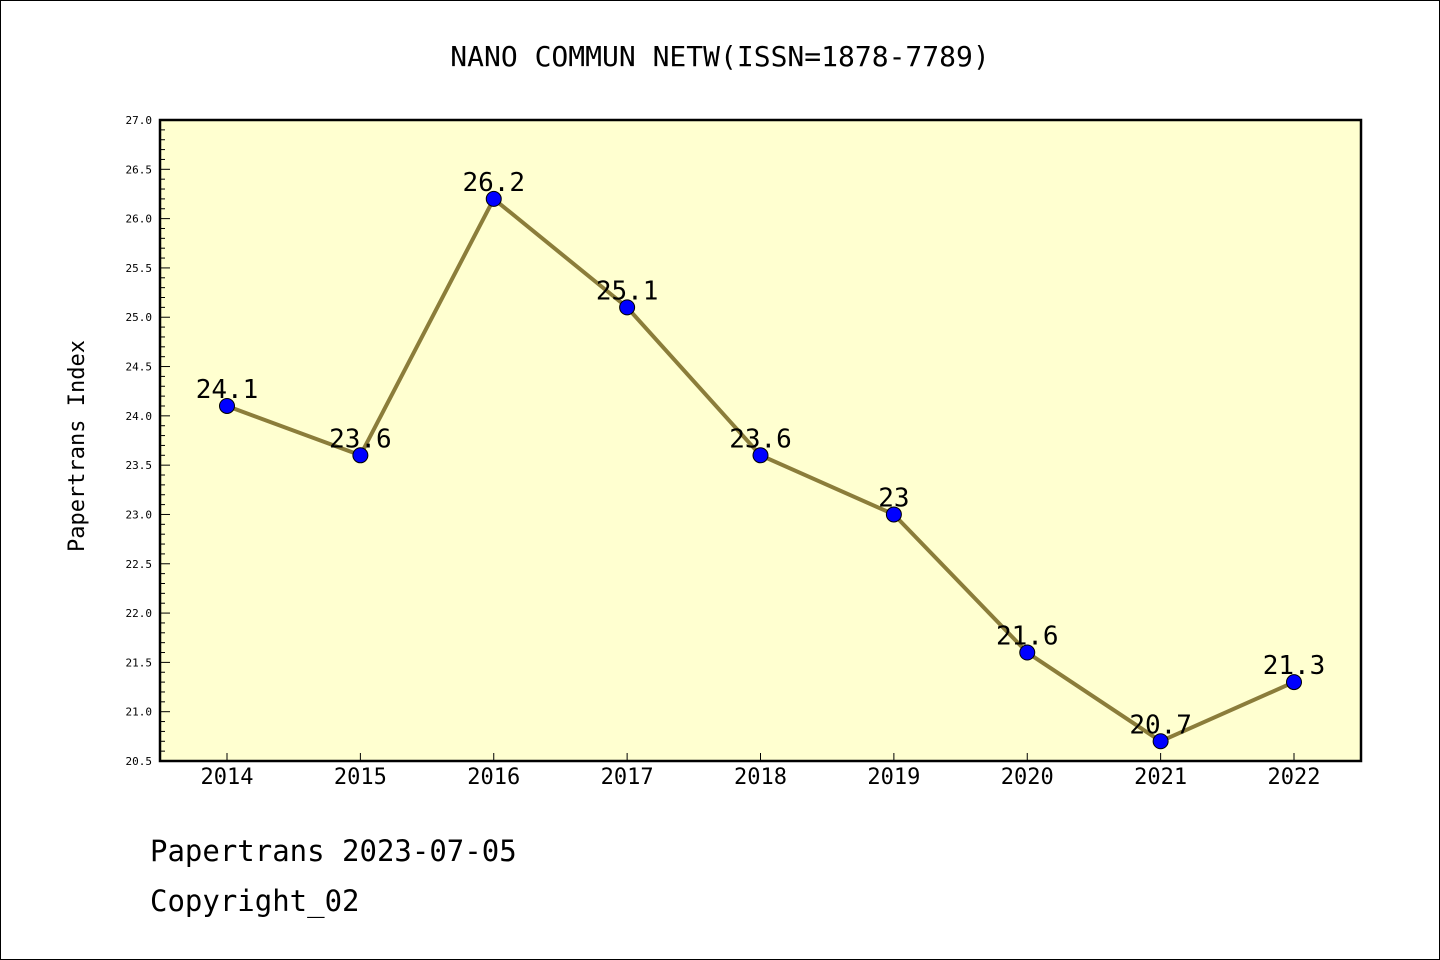 This screenshot has width=1440, height=960. I want to click on data-label: 21.6, so click(1027, 637).